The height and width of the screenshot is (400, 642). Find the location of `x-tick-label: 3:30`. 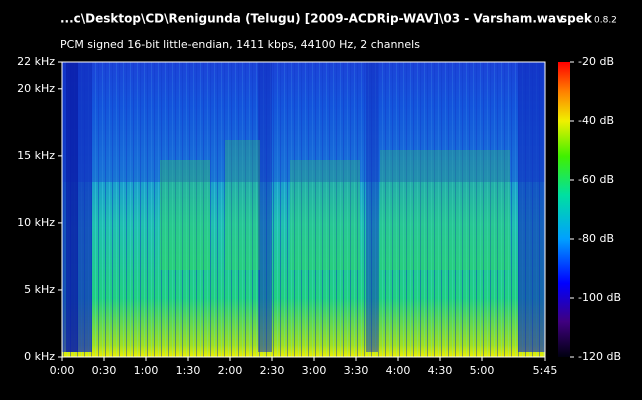

x-tick-label: 3:30 is located at coordinates (356, 370).